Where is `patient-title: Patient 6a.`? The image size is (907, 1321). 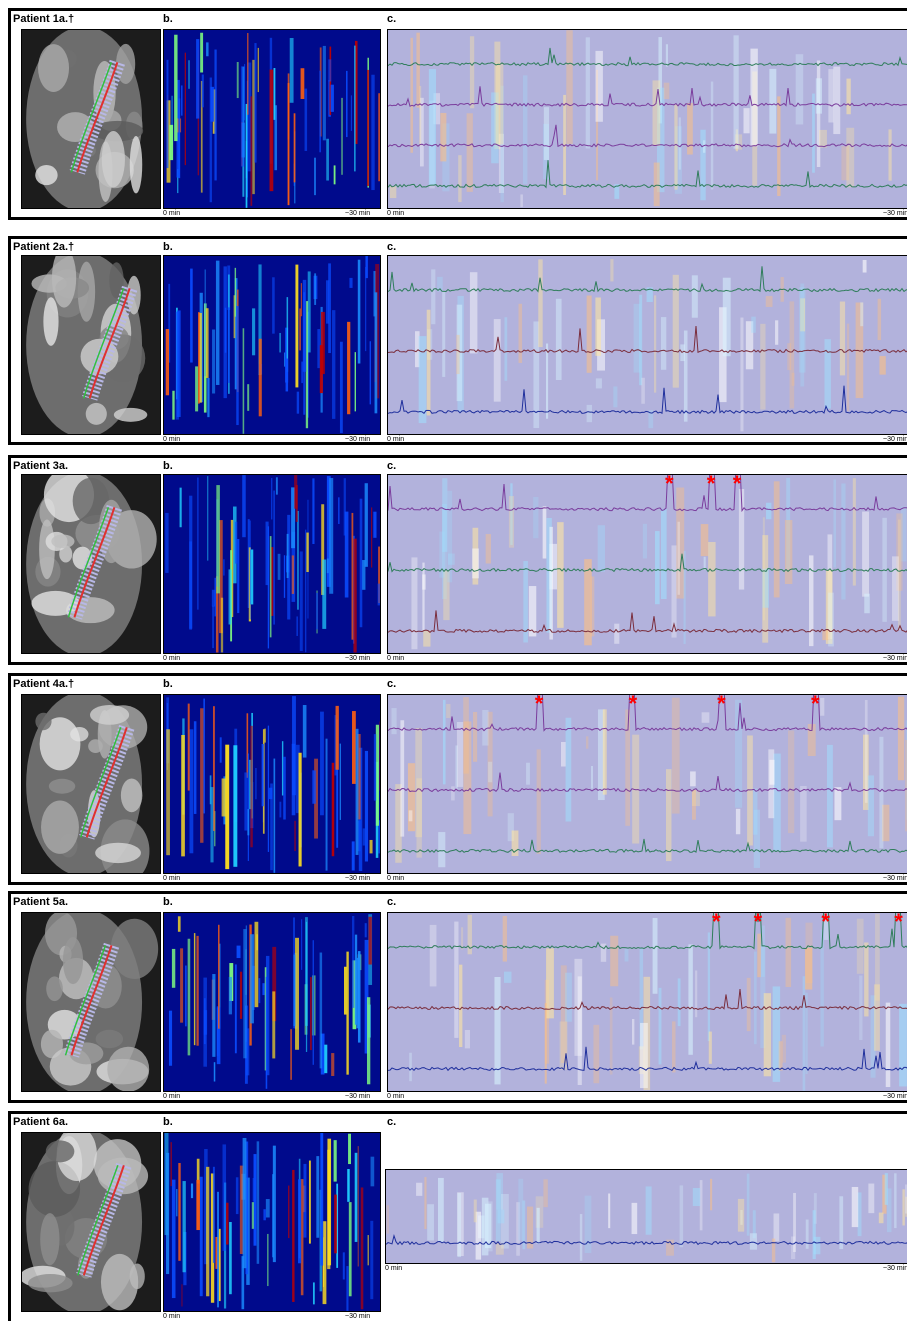
patient-title: Patient 6a. is located at coordinates (41, 1122).